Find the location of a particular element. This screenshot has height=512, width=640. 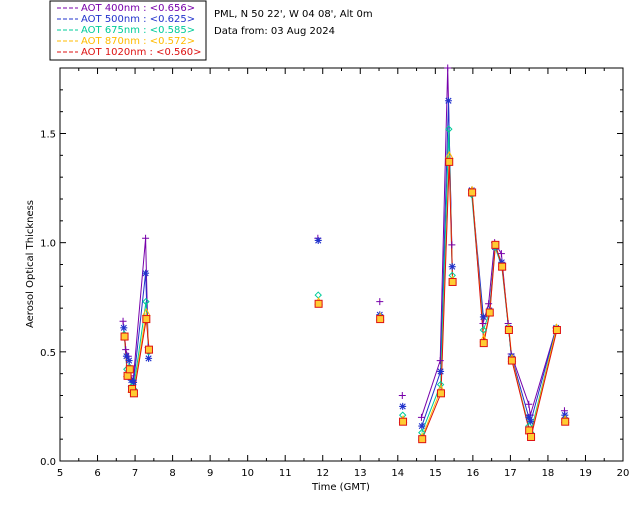

y-tick-label: 1.5 is located at coordinates (48, 135).